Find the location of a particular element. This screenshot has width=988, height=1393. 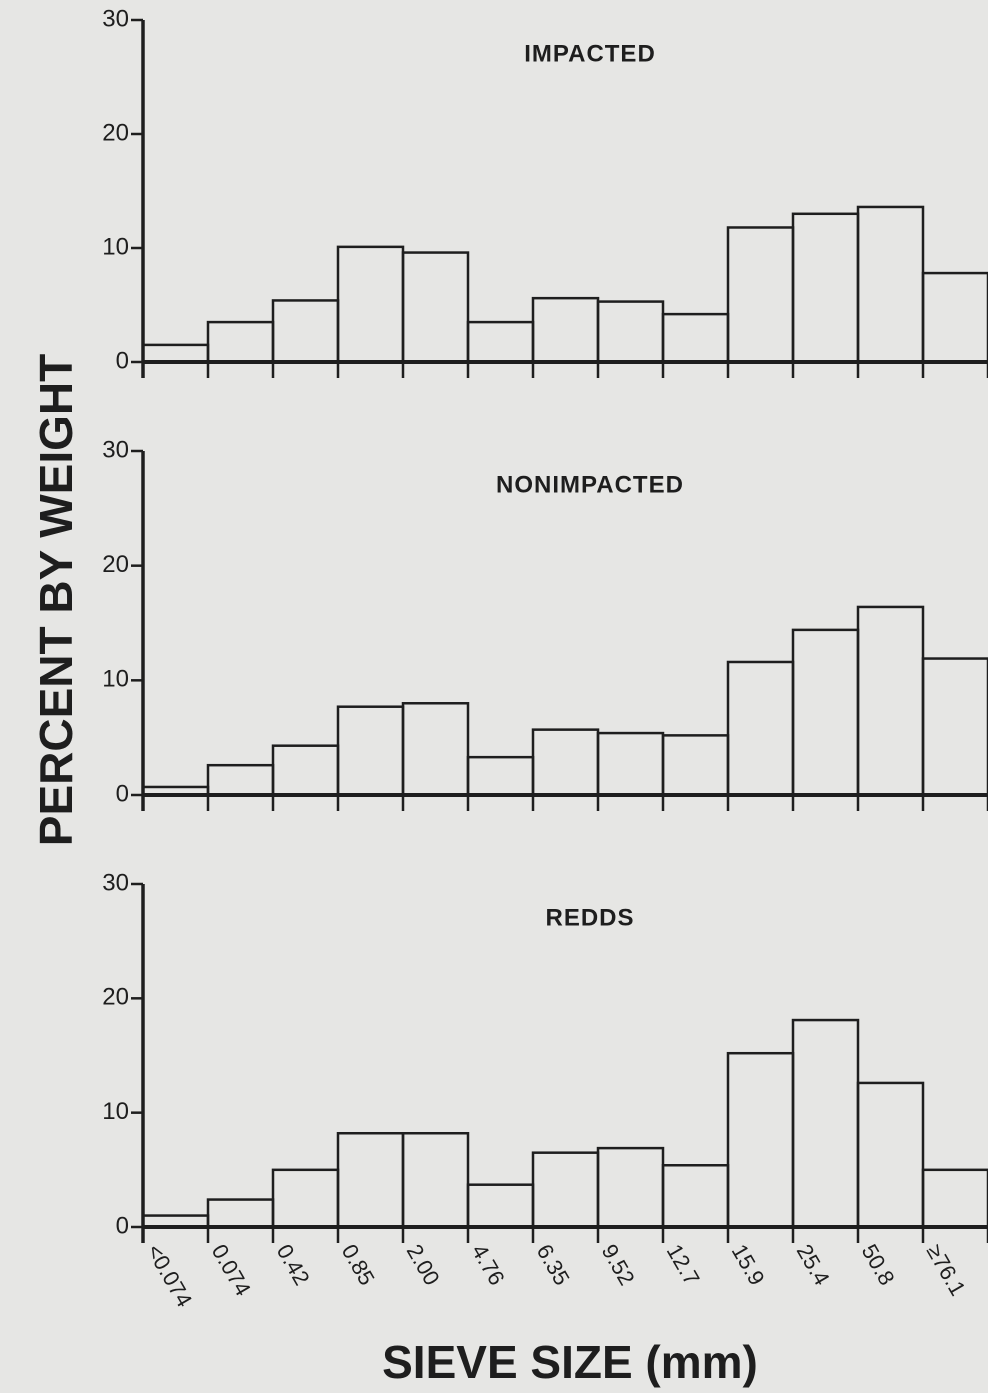

x-tick-label: <0.074 is located at coordinates (170, 1275).